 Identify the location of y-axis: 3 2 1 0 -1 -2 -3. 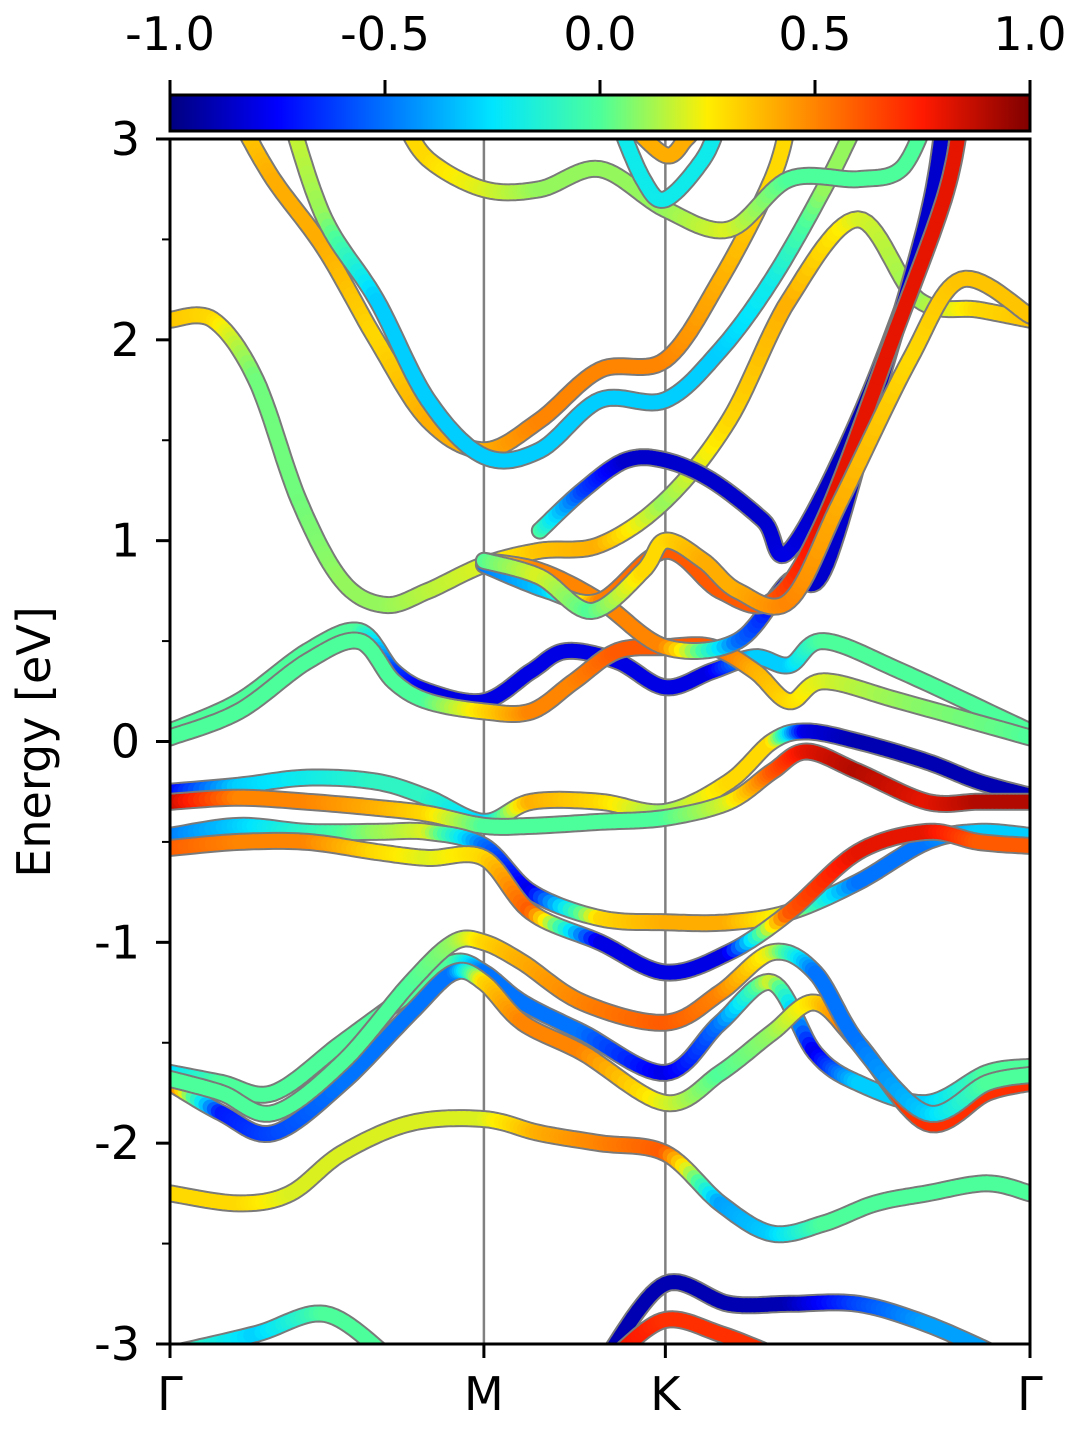
(132, 741).